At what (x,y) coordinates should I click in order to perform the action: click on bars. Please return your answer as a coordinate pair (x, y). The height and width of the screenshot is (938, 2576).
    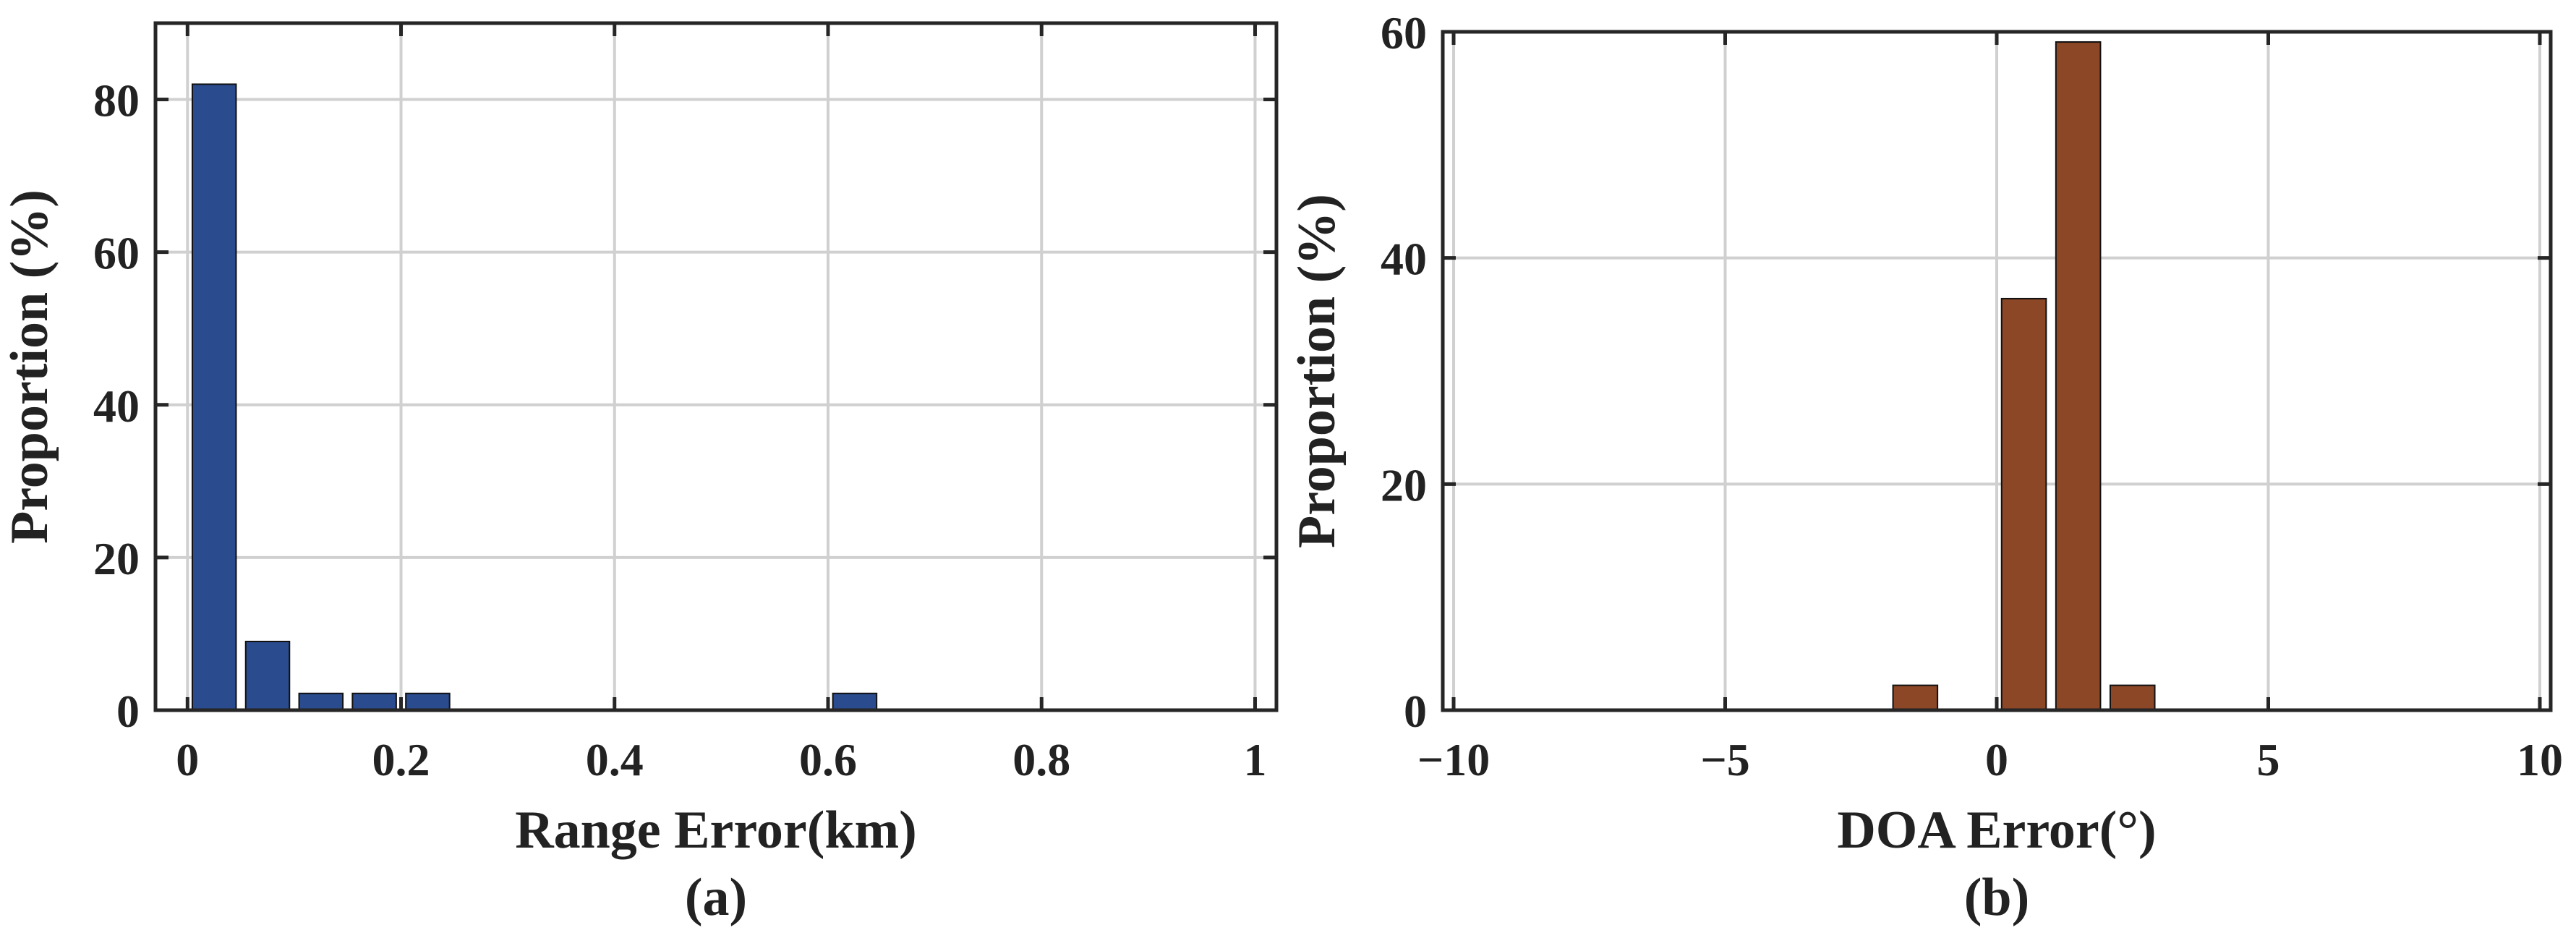
    Looking at the image, I should click on (2024, 376).